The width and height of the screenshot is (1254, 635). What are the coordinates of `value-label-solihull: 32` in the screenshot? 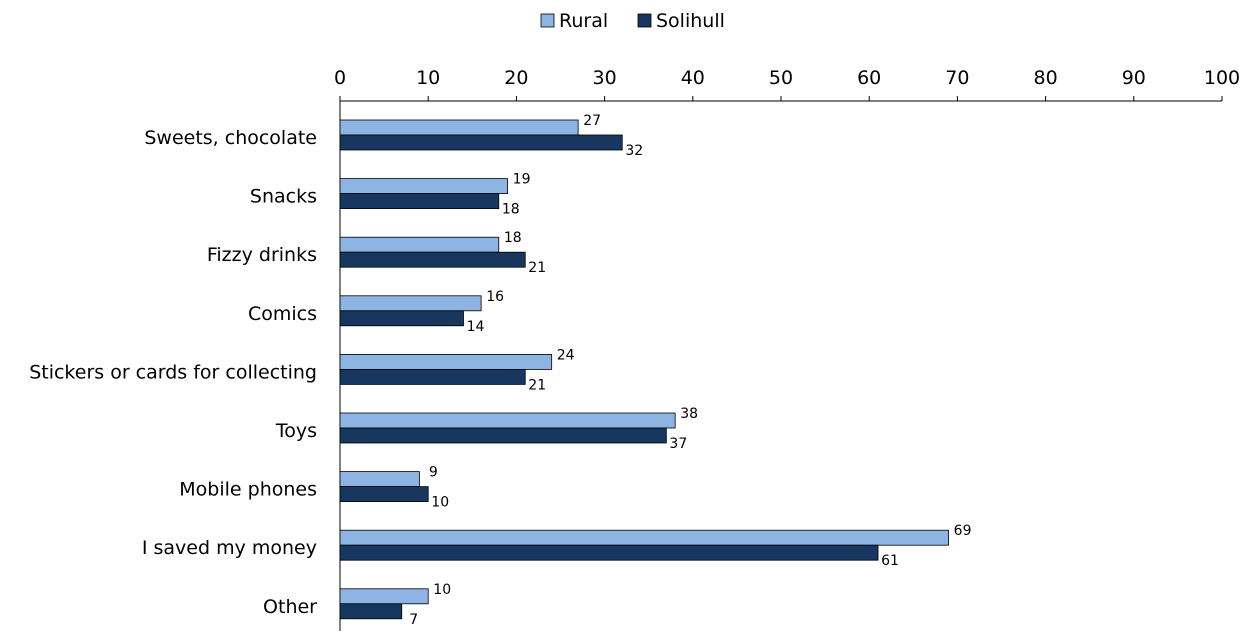 It's located at (634, 151).